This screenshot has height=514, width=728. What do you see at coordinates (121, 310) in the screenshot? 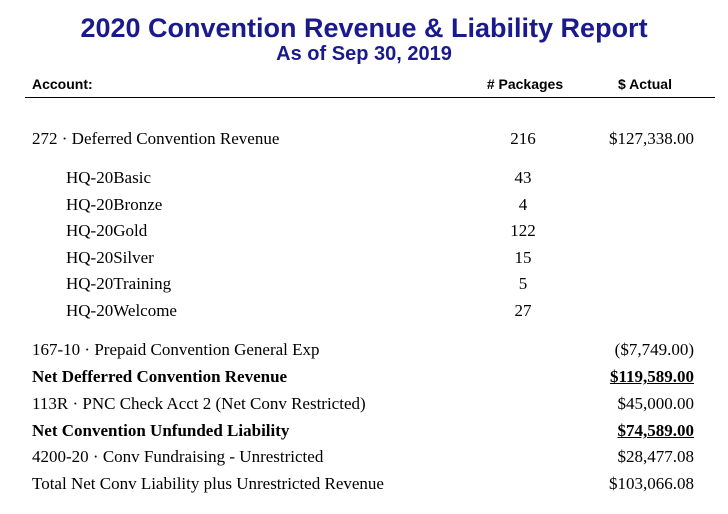
I see `row-label: HQ-20Welcome` at bounding box center [121, 310].